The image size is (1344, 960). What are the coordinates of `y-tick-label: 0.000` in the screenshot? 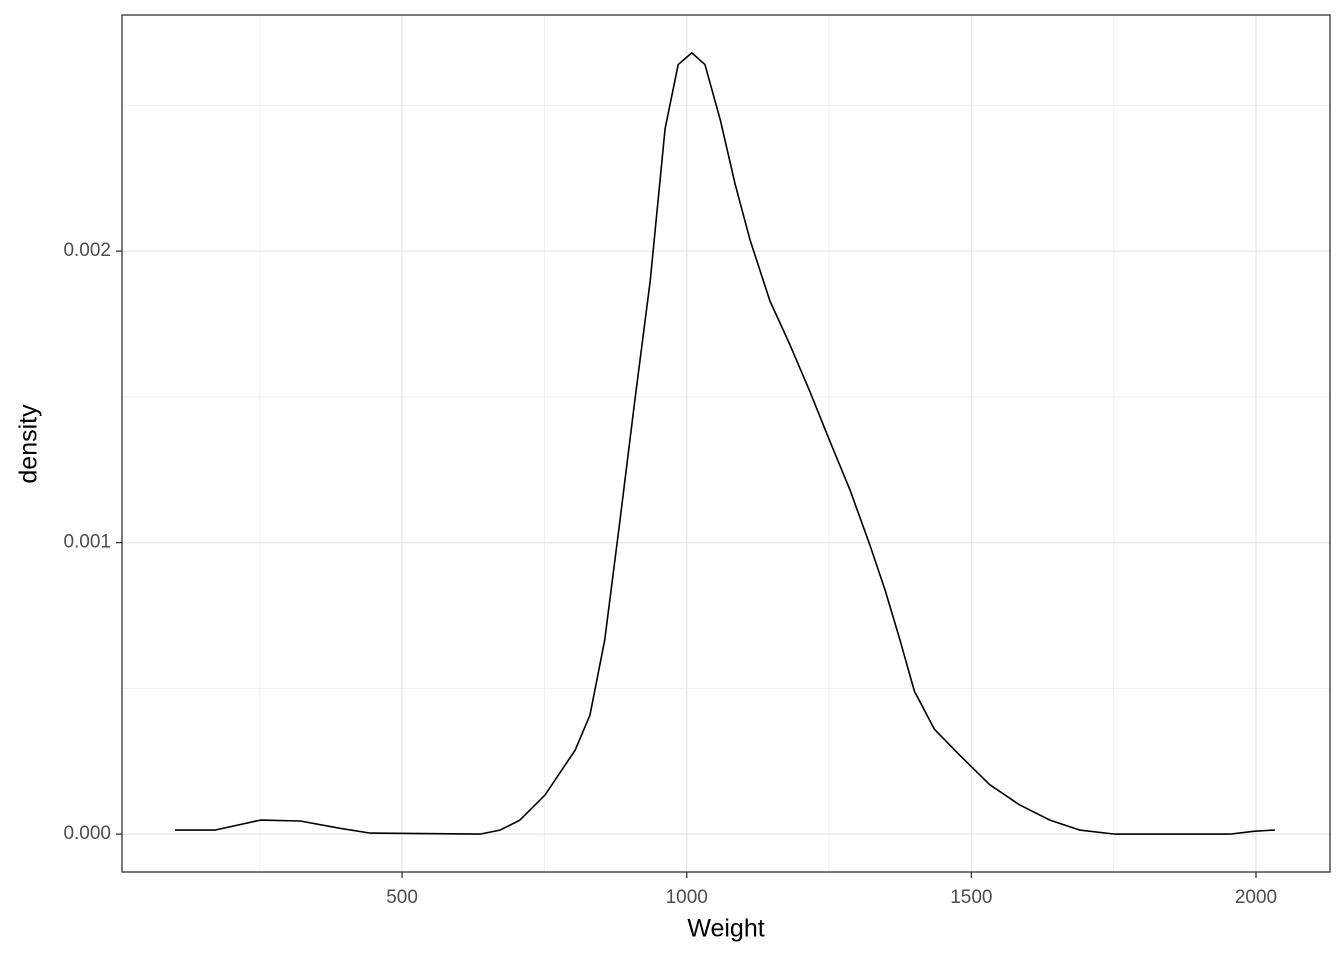 It's located at (87, 833).